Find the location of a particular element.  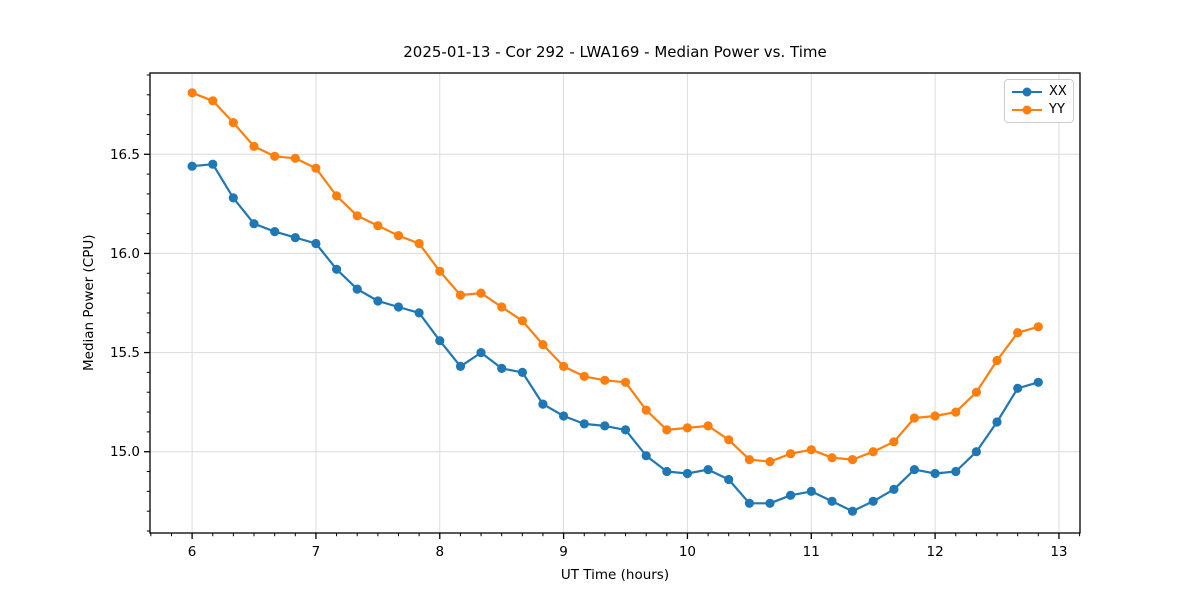

y-tick-label: 16.0 is located at coordinates (125, 254).